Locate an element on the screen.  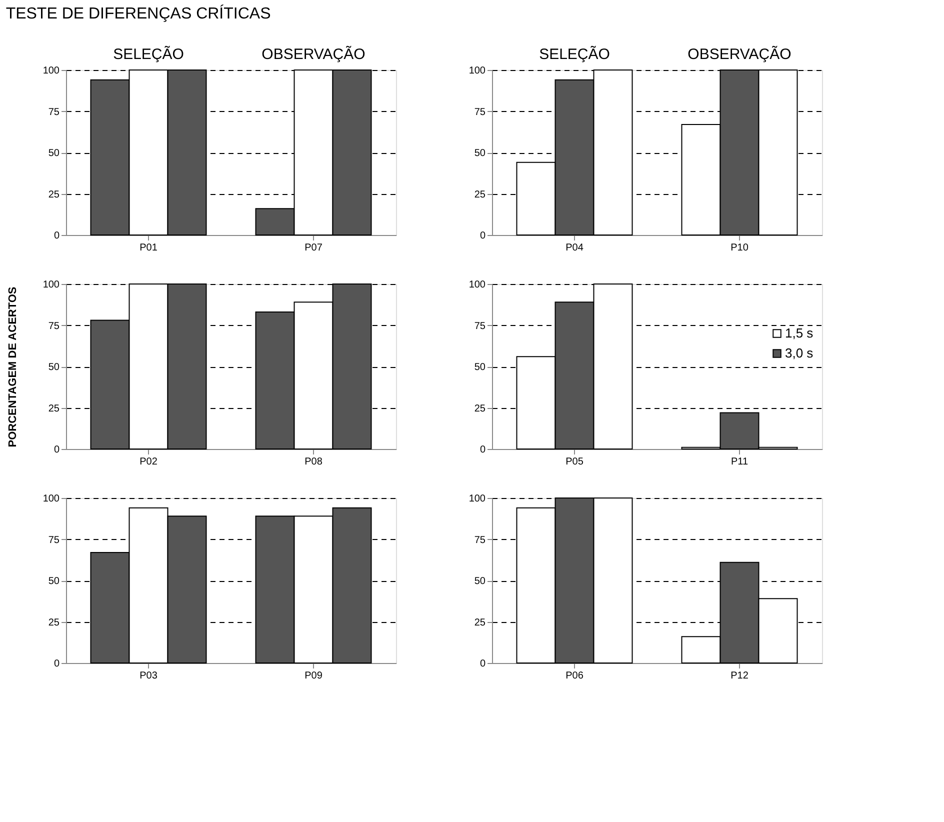
chart-title: TESTE DE DIFERENÇAS CRÍTICAS is located at coordinates (138, 13).